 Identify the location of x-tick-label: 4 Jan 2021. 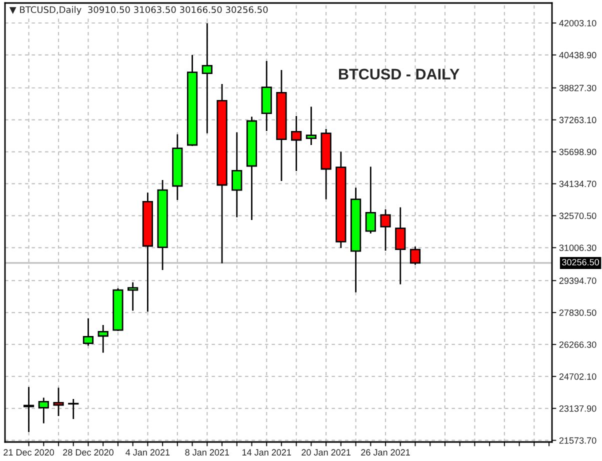
(148, 452).